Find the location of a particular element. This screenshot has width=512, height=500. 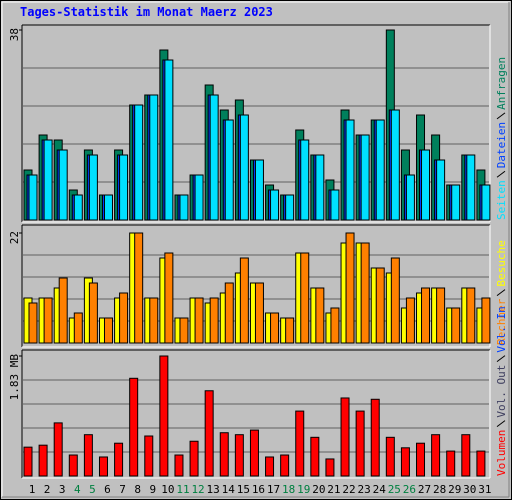

x-tick-label: 5 is located at coordinates (92, 489).